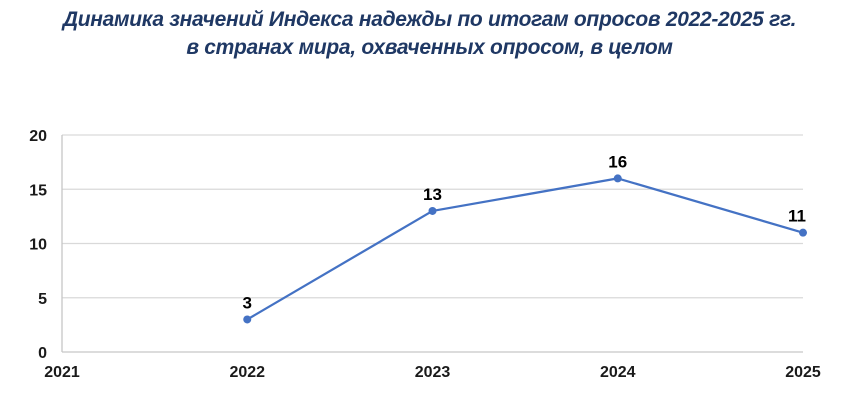  What do you see at coordinates (38, 190) in the screenshot?
I see `y-tick-label: 15` at bounding box center [38, 190].